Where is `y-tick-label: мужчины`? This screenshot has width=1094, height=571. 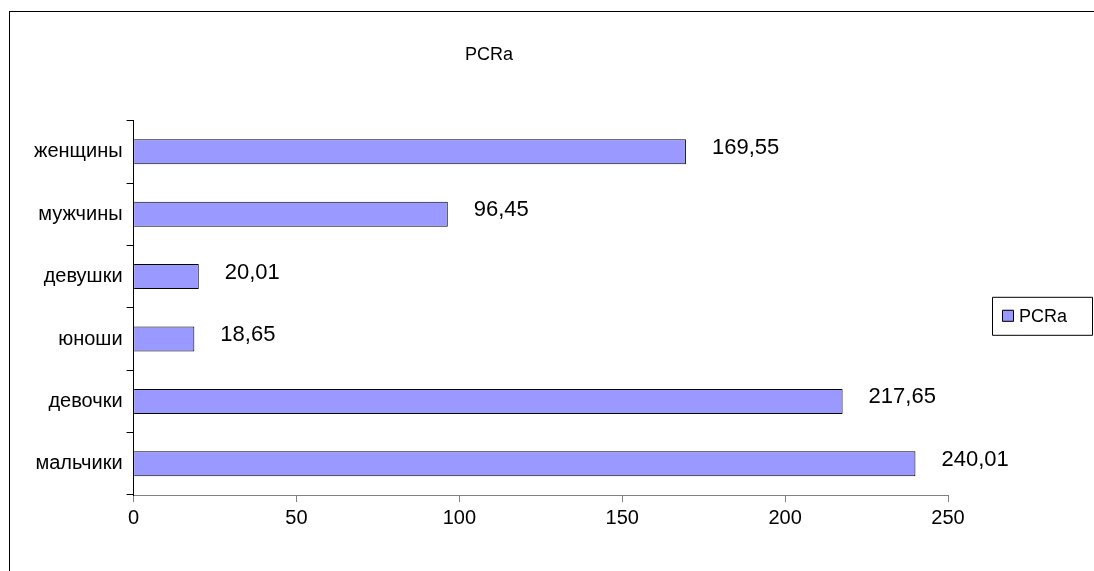 y-tick-label: мужчины is located at coordinates (80, 212).